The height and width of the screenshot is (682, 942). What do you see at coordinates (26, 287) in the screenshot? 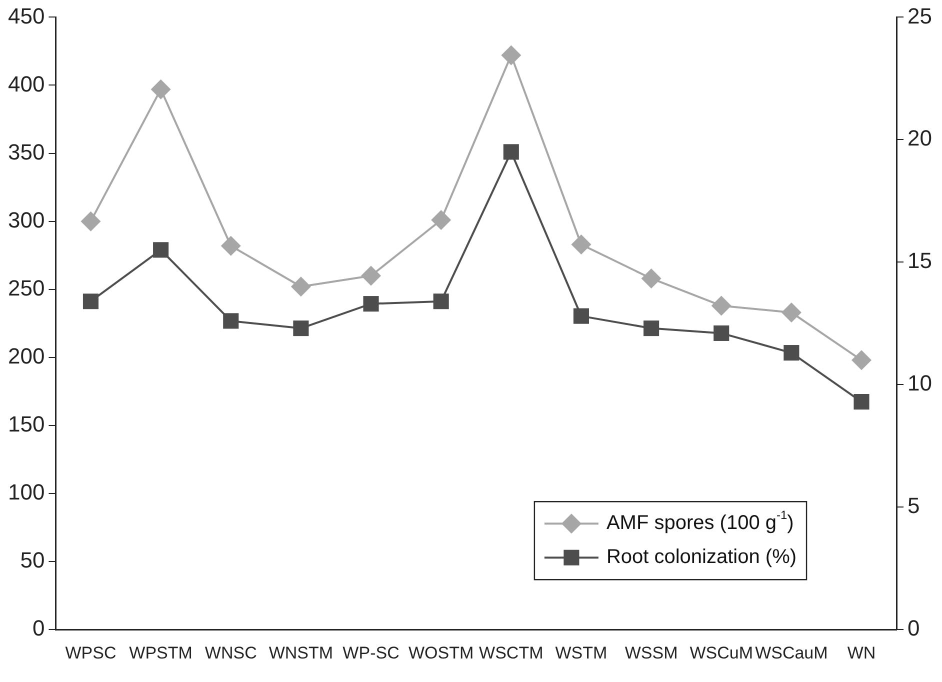
I see `y-tick-label: 250` at bounding box center [26, 287].